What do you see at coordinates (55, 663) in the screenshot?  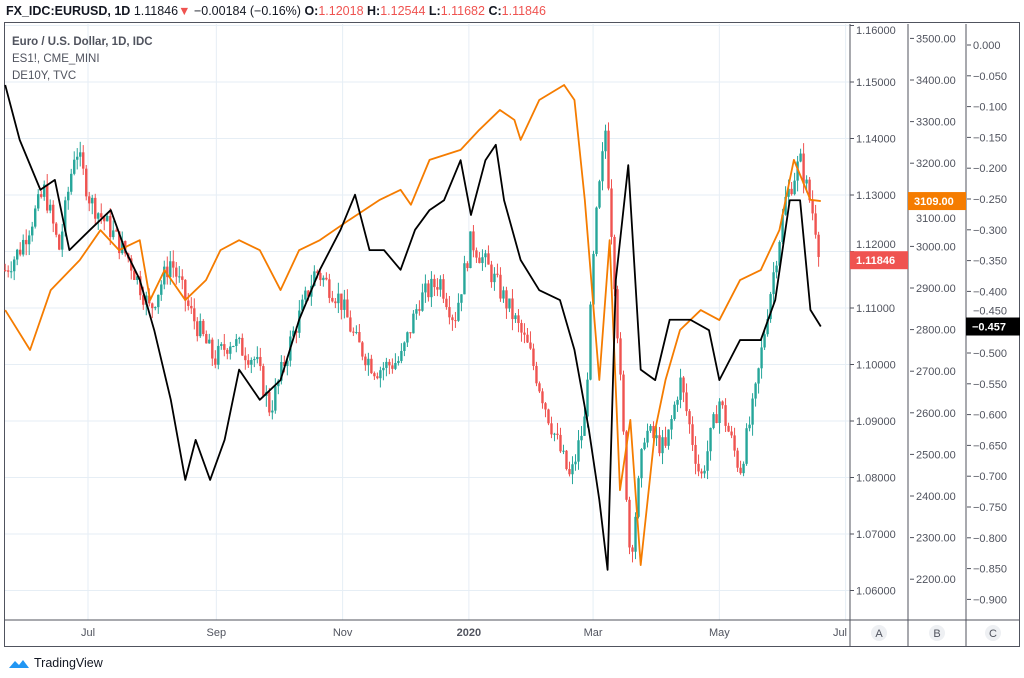 I see `tradingview-logo: TradingView` at bounding box center [55, 663].